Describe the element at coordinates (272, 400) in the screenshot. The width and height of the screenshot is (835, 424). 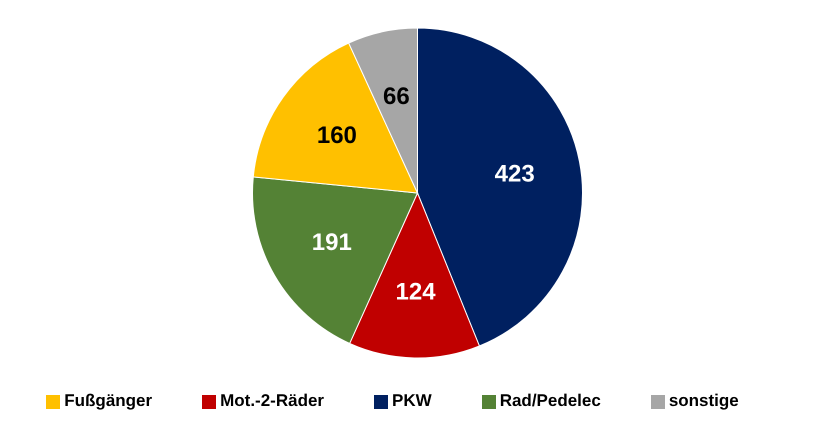
I see `legend-label: Mot.-2-Räder` at that location.